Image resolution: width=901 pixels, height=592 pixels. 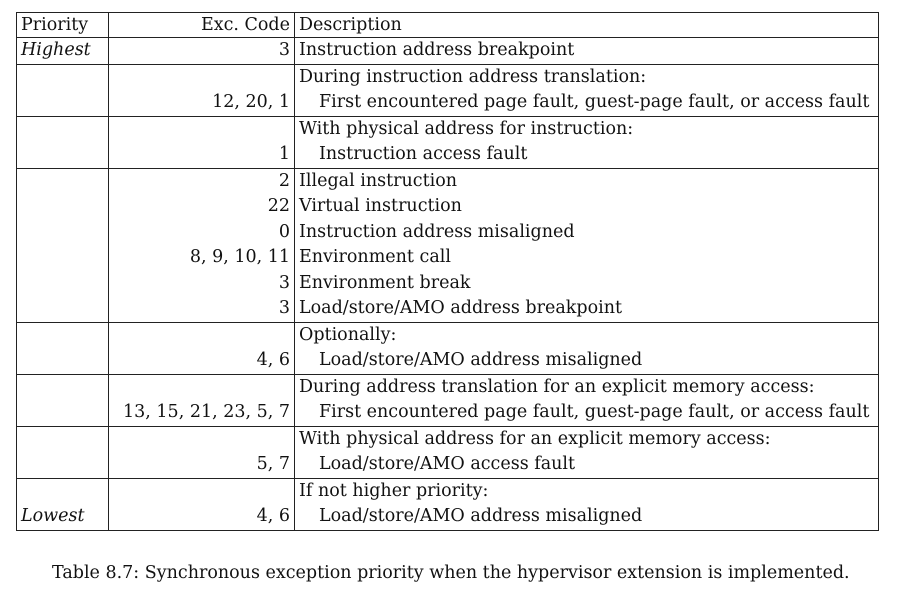 I want to click on description-text: Load/store/AMO address breakpoint, so click(x=461, y=308).